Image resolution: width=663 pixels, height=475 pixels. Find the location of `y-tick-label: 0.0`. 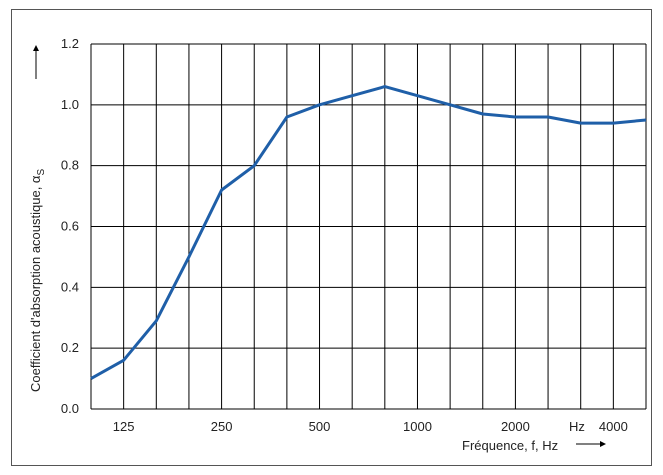

y-tick-label: 0.0 is located at coordinates (70, 408).